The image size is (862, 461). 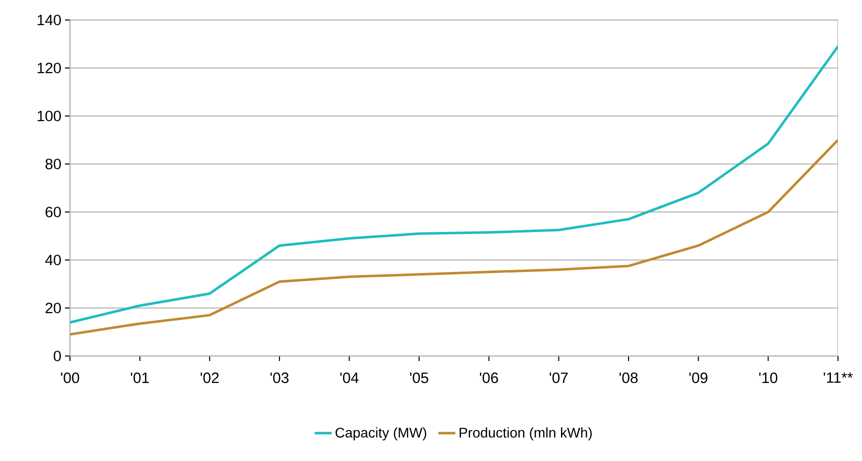 I want to click on x-tick-label: '07, so click(x=559, y=378).